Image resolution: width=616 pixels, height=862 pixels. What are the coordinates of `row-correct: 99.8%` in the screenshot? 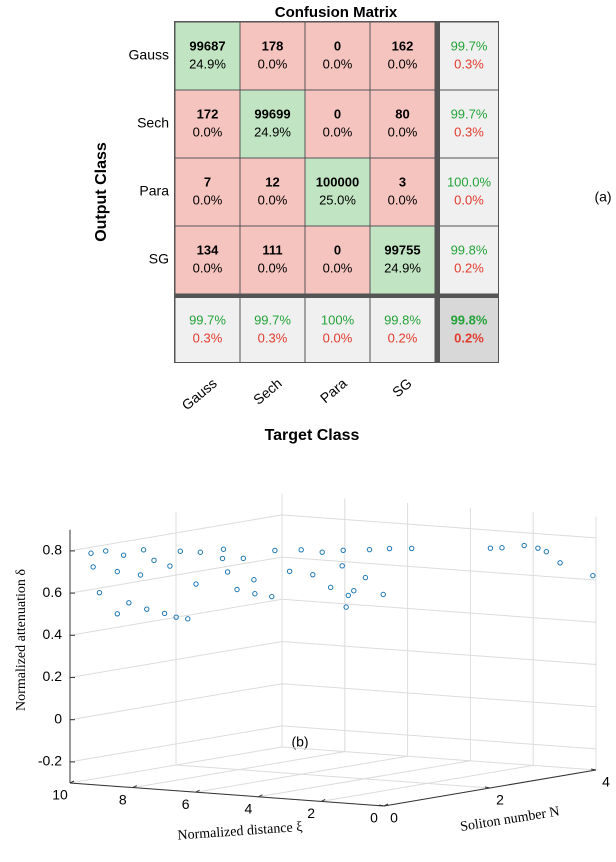 It's located at (469, 249).